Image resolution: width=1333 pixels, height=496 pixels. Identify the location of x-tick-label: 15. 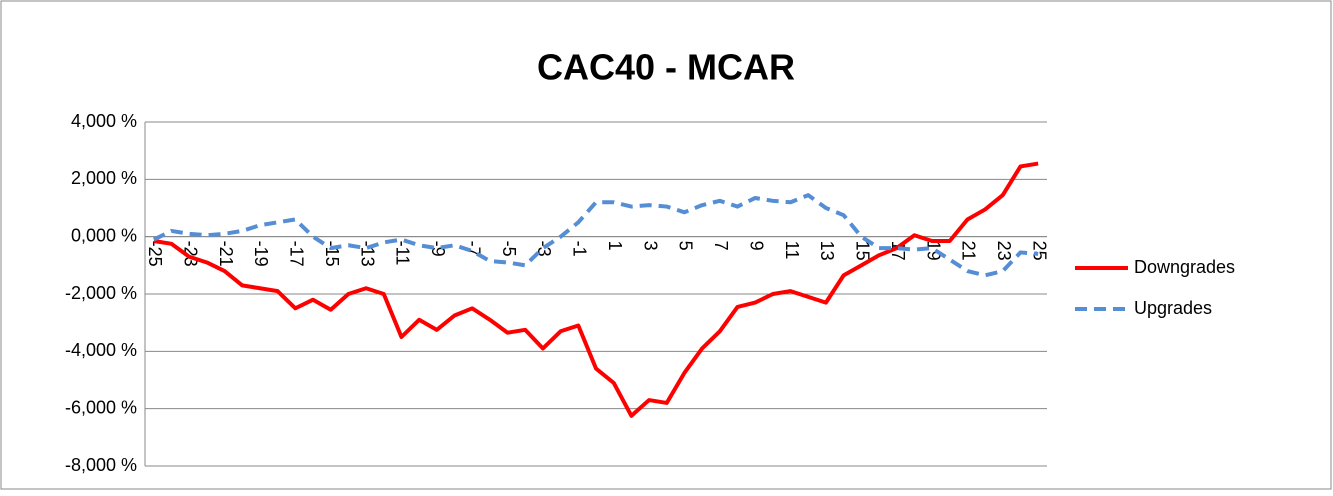
(863, 251).